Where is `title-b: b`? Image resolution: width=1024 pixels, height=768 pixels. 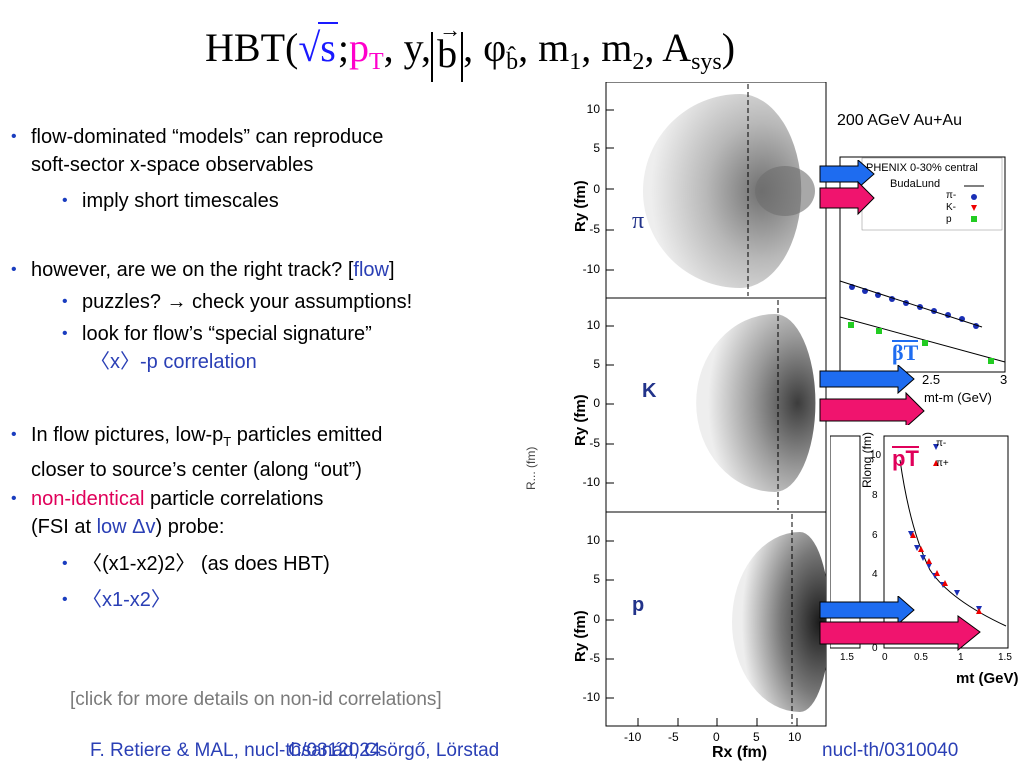
title-b: b is located at coordinates (449, 42).